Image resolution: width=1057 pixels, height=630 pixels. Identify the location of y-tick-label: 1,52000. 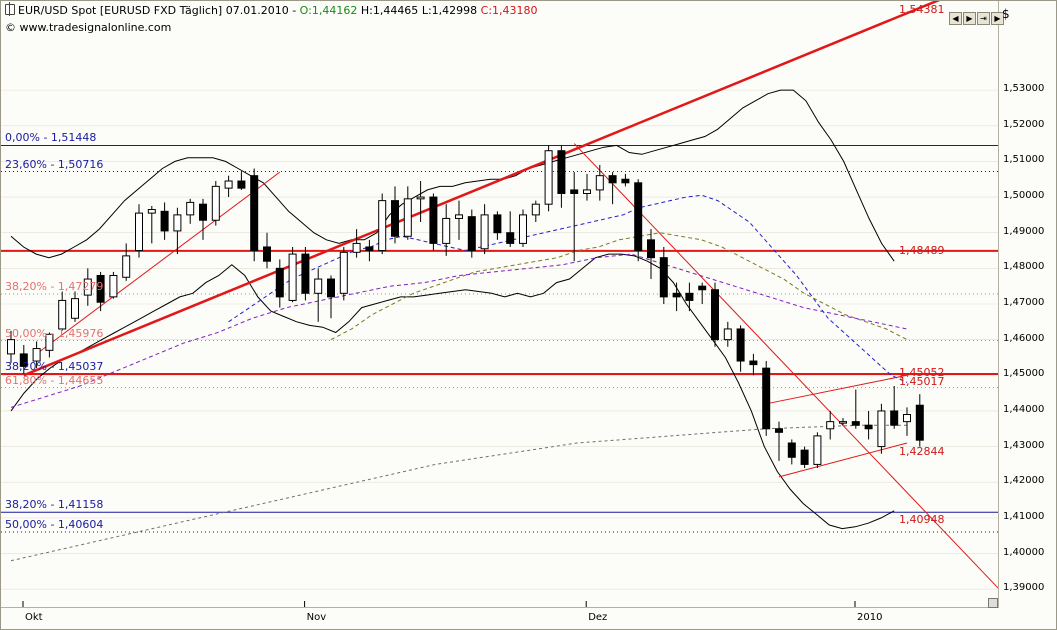
(1024, 124).